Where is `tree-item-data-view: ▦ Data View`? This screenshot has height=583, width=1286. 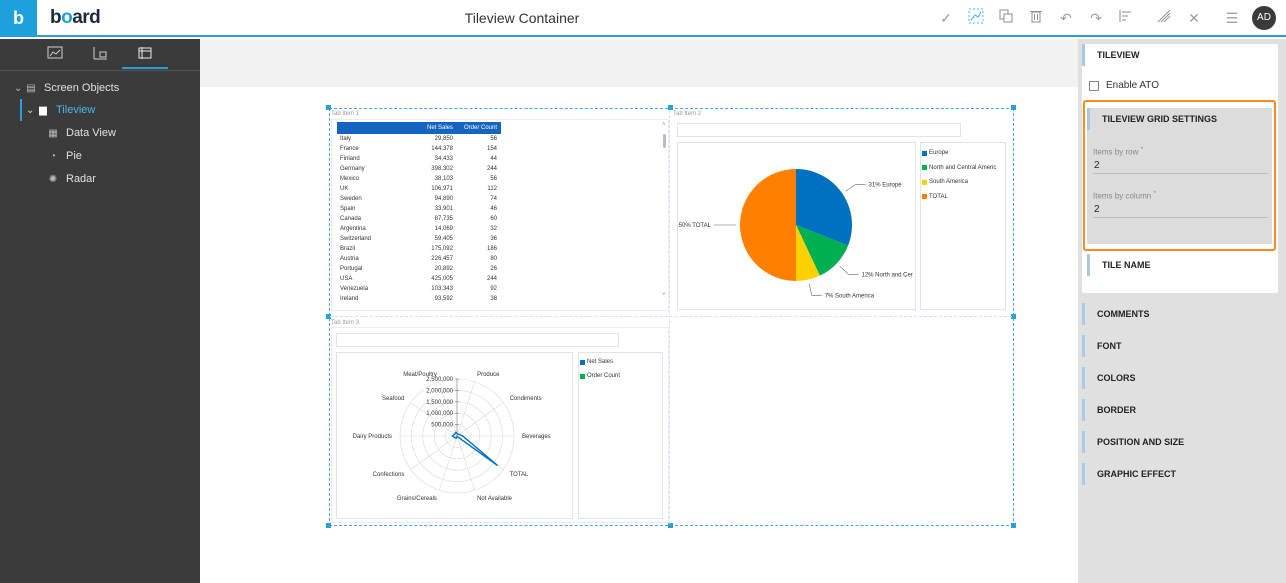 tree-item-data-view: ▦ Data View is located at coordinates (81, 133).